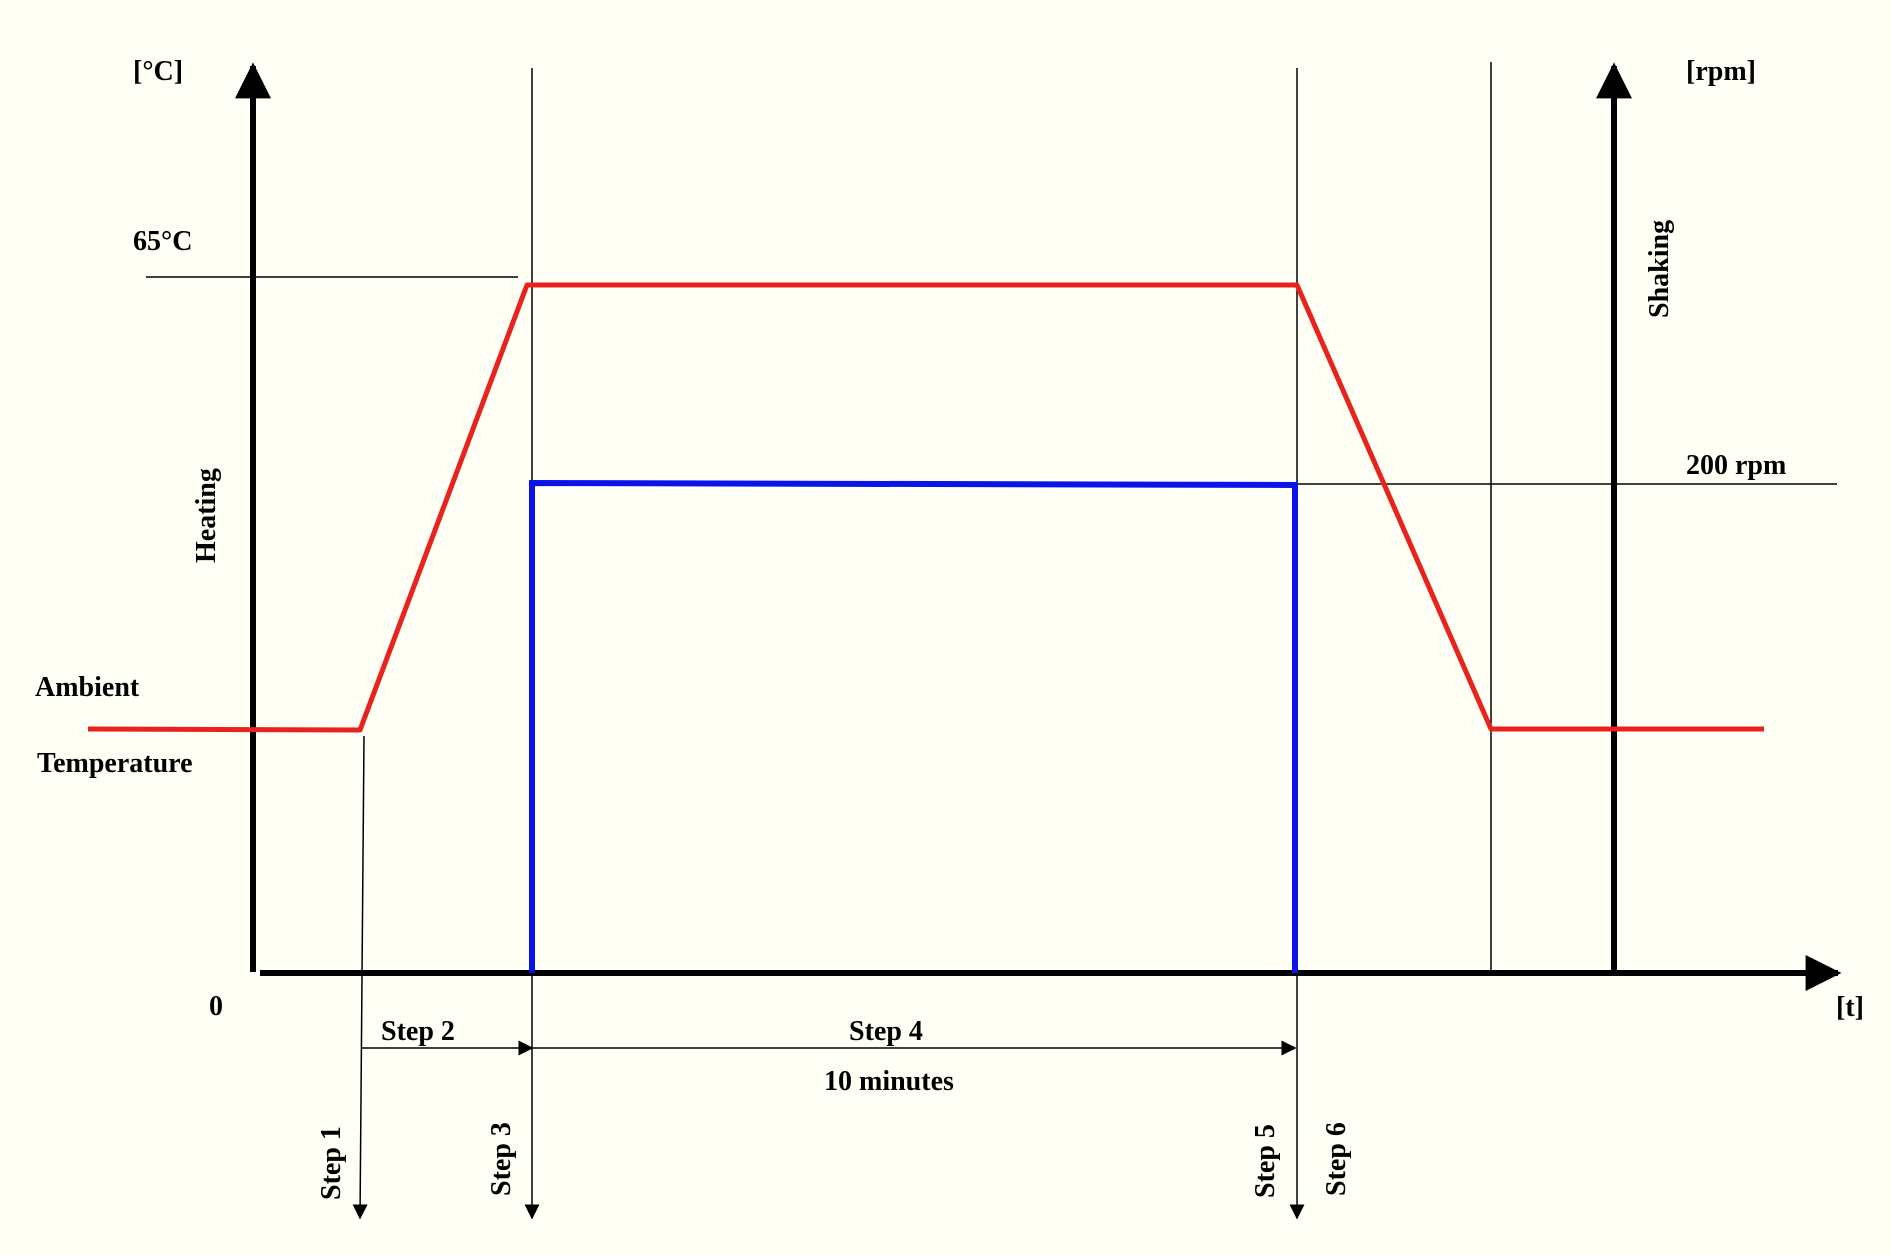 The width and height of the screenshot is (1891, 1255). Describe the element at coordinates (206, 515) in the screenshot. I see `heating-axis-label: Heating` at that location.